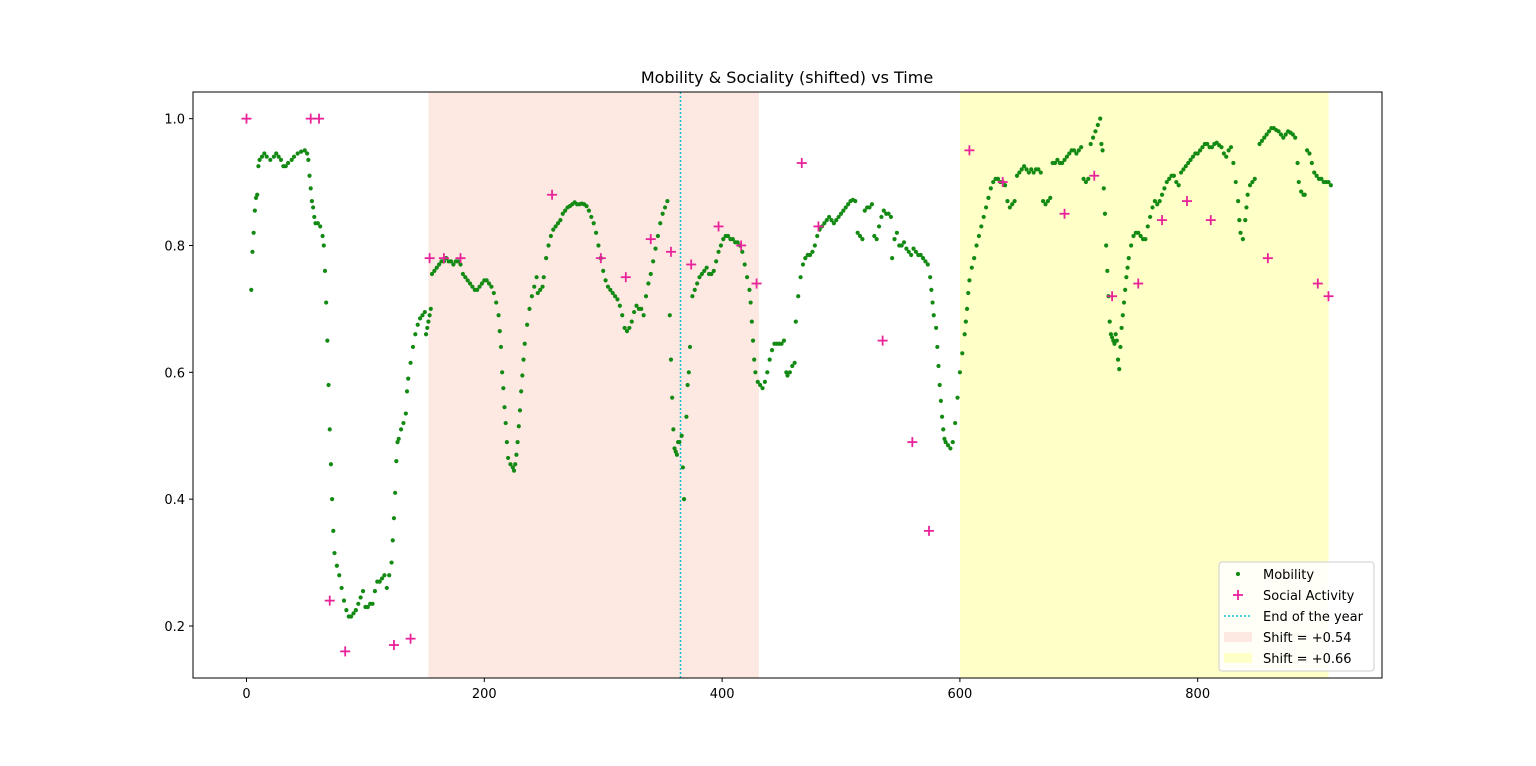  Describe the element at coordinates (1309, 596) in the screenshot. I see `legend-label: Social Activity` at that location.